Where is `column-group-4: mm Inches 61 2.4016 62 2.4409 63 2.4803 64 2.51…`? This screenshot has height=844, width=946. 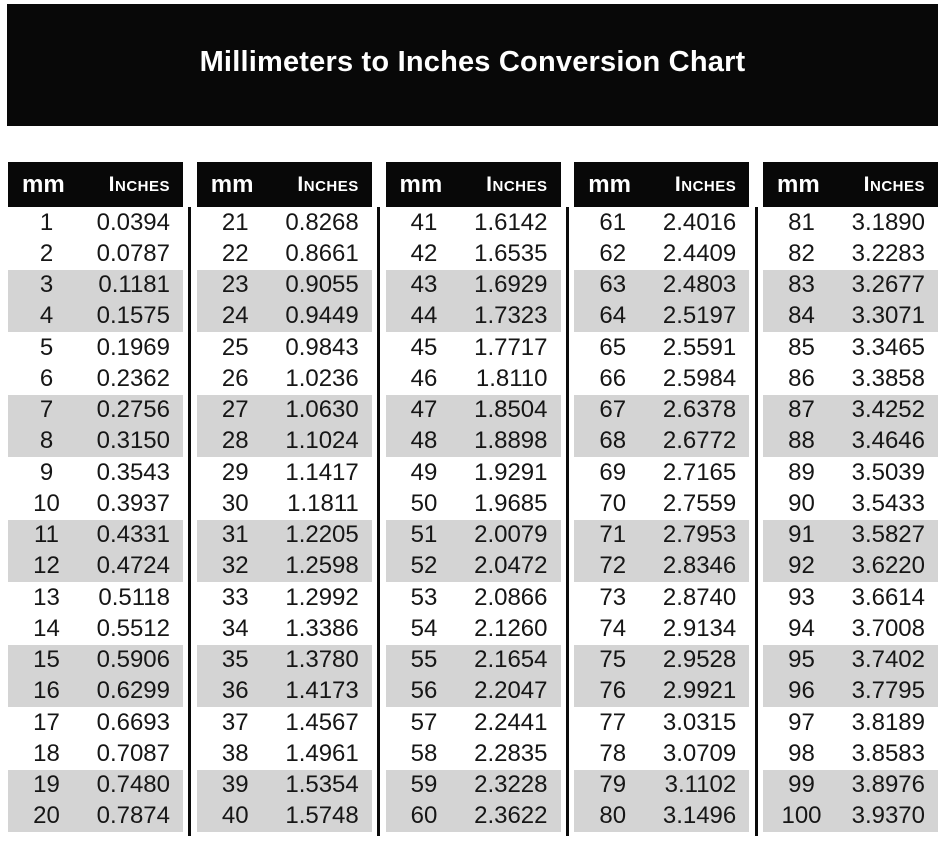 column-group-4: mm Inches 61 2.4016 62 2.4409 63 2.4803 64 2.51… is located at coordinates (662, 499).